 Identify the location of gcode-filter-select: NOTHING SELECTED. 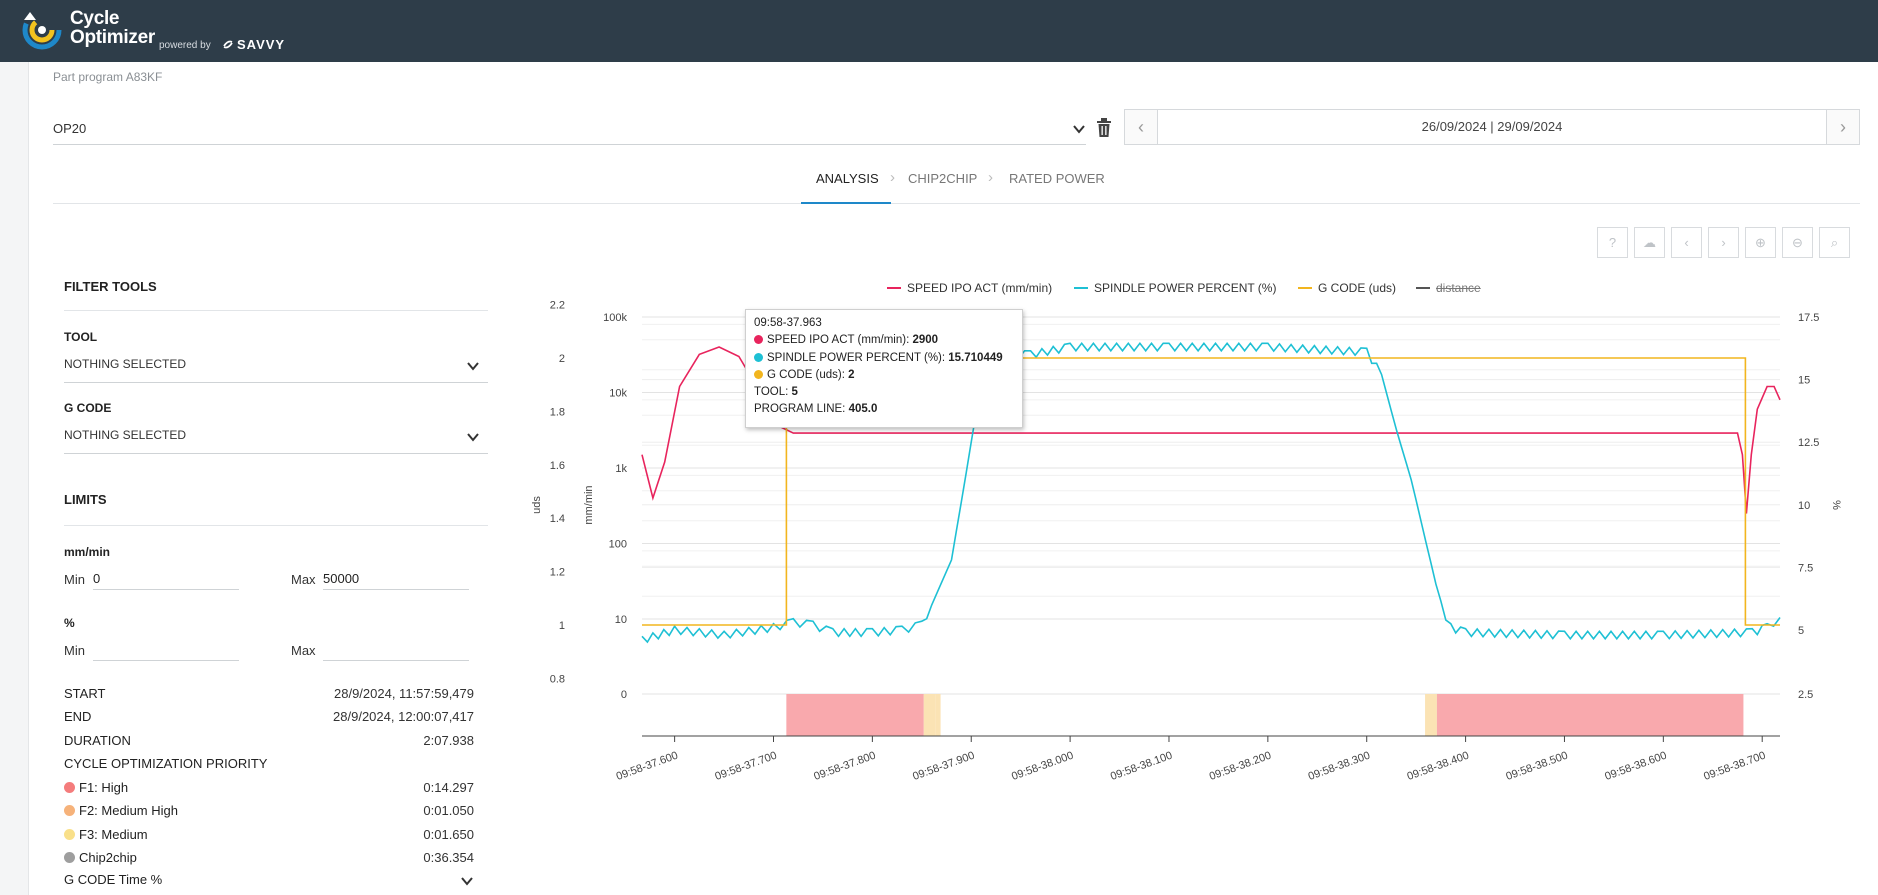
(276, 441).